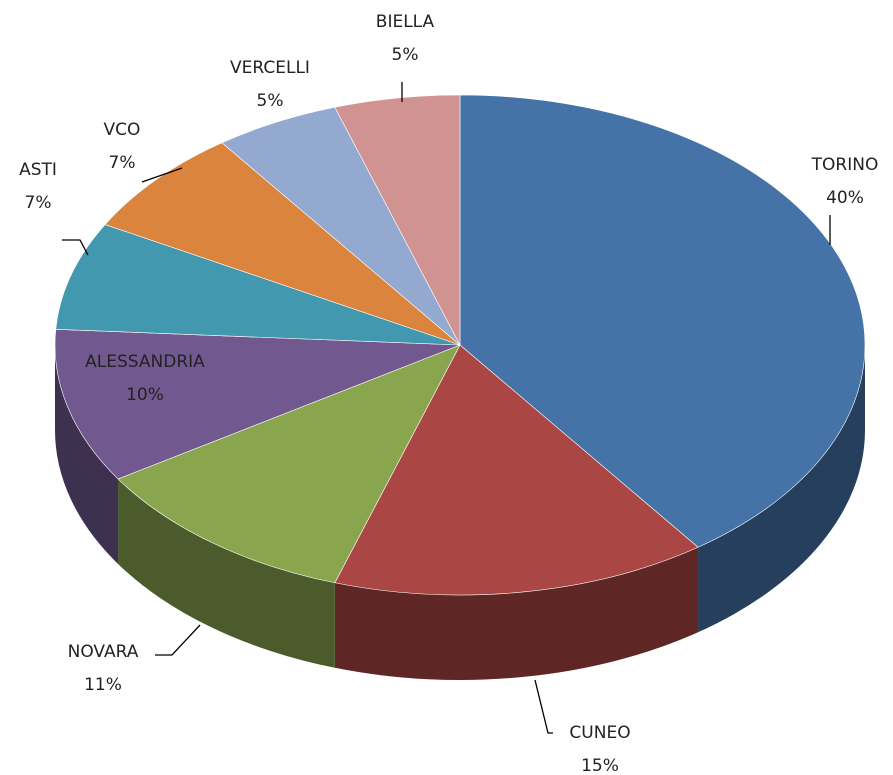  Describe the element at coordinates (599, 733) in the screenshot. I see `slice-label: CUNEO` at that location.